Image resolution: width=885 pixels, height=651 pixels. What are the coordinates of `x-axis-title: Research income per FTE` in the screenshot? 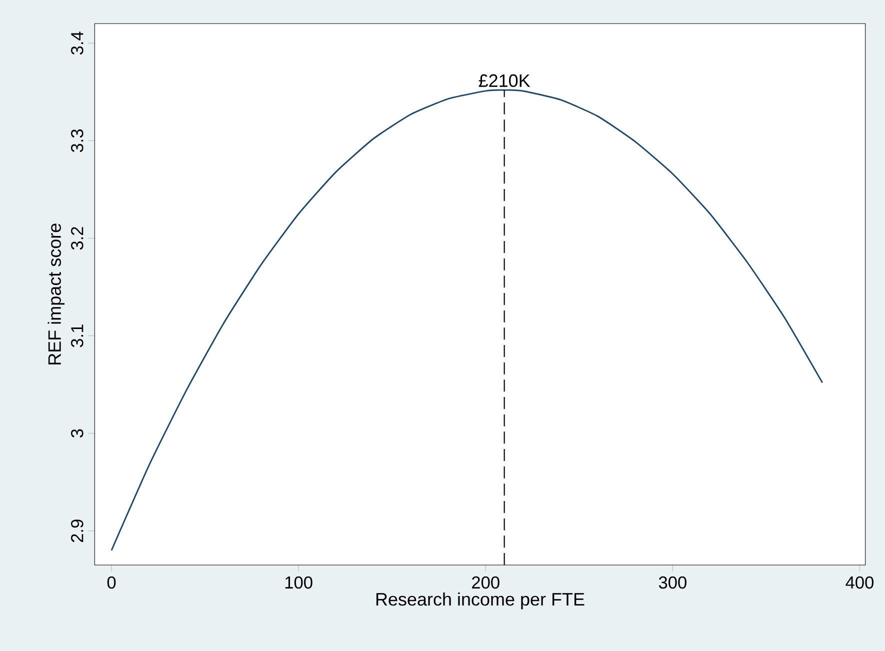 It's located at (480, 601).